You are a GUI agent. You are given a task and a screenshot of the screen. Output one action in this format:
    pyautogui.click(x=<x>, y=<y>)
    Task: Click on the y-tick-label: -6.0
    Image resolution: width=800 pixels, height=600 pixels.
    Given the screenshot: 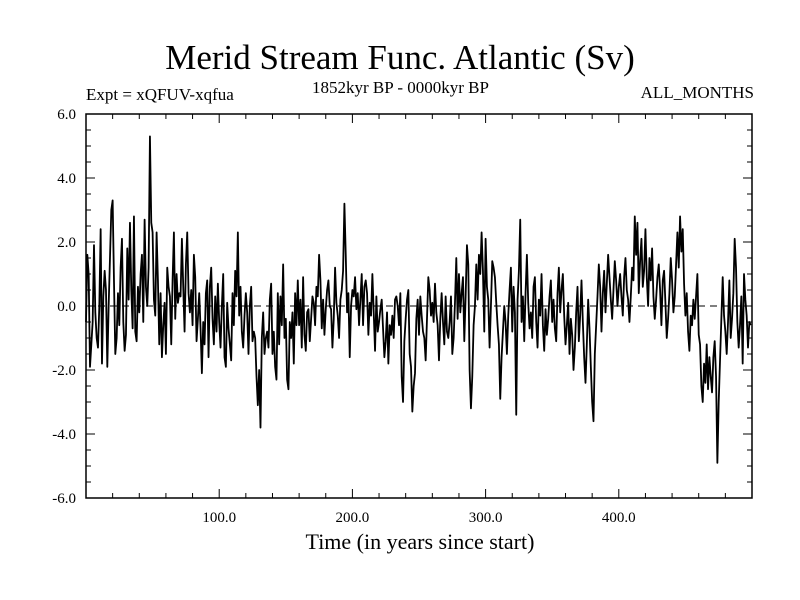 What is the action you would take?
    pyautogui.click(x=64, y=499)
    